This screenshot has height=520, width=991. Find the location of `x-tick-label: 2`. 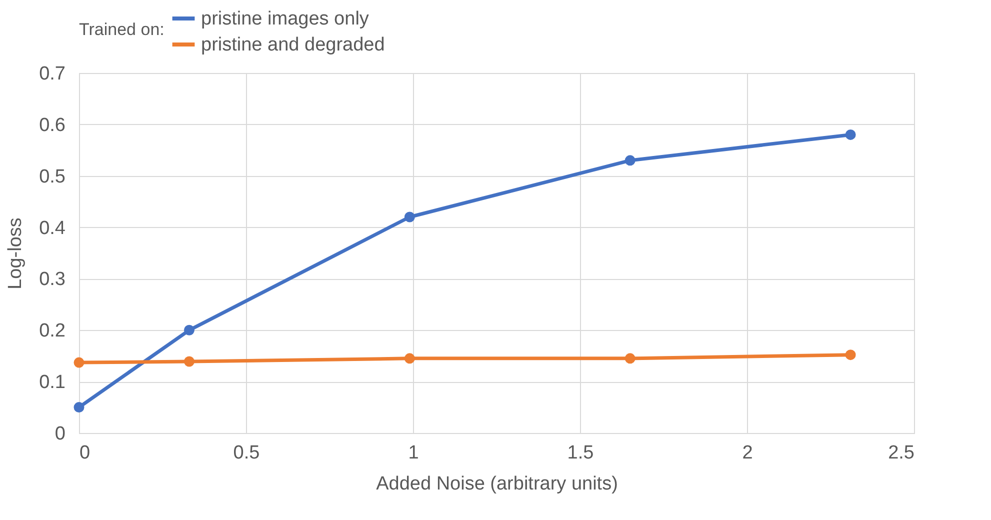

x-tick-label: 2 is located at coordinates (747, 453).